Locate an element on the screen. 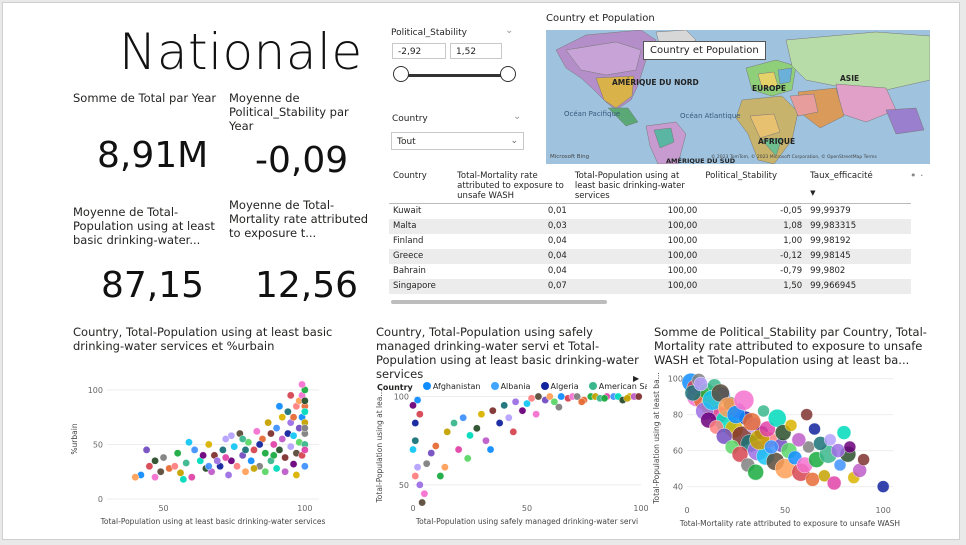 The height and width of the screenshot is (545, 966). legend-item: Algeria is located at coordinates (559, 386).